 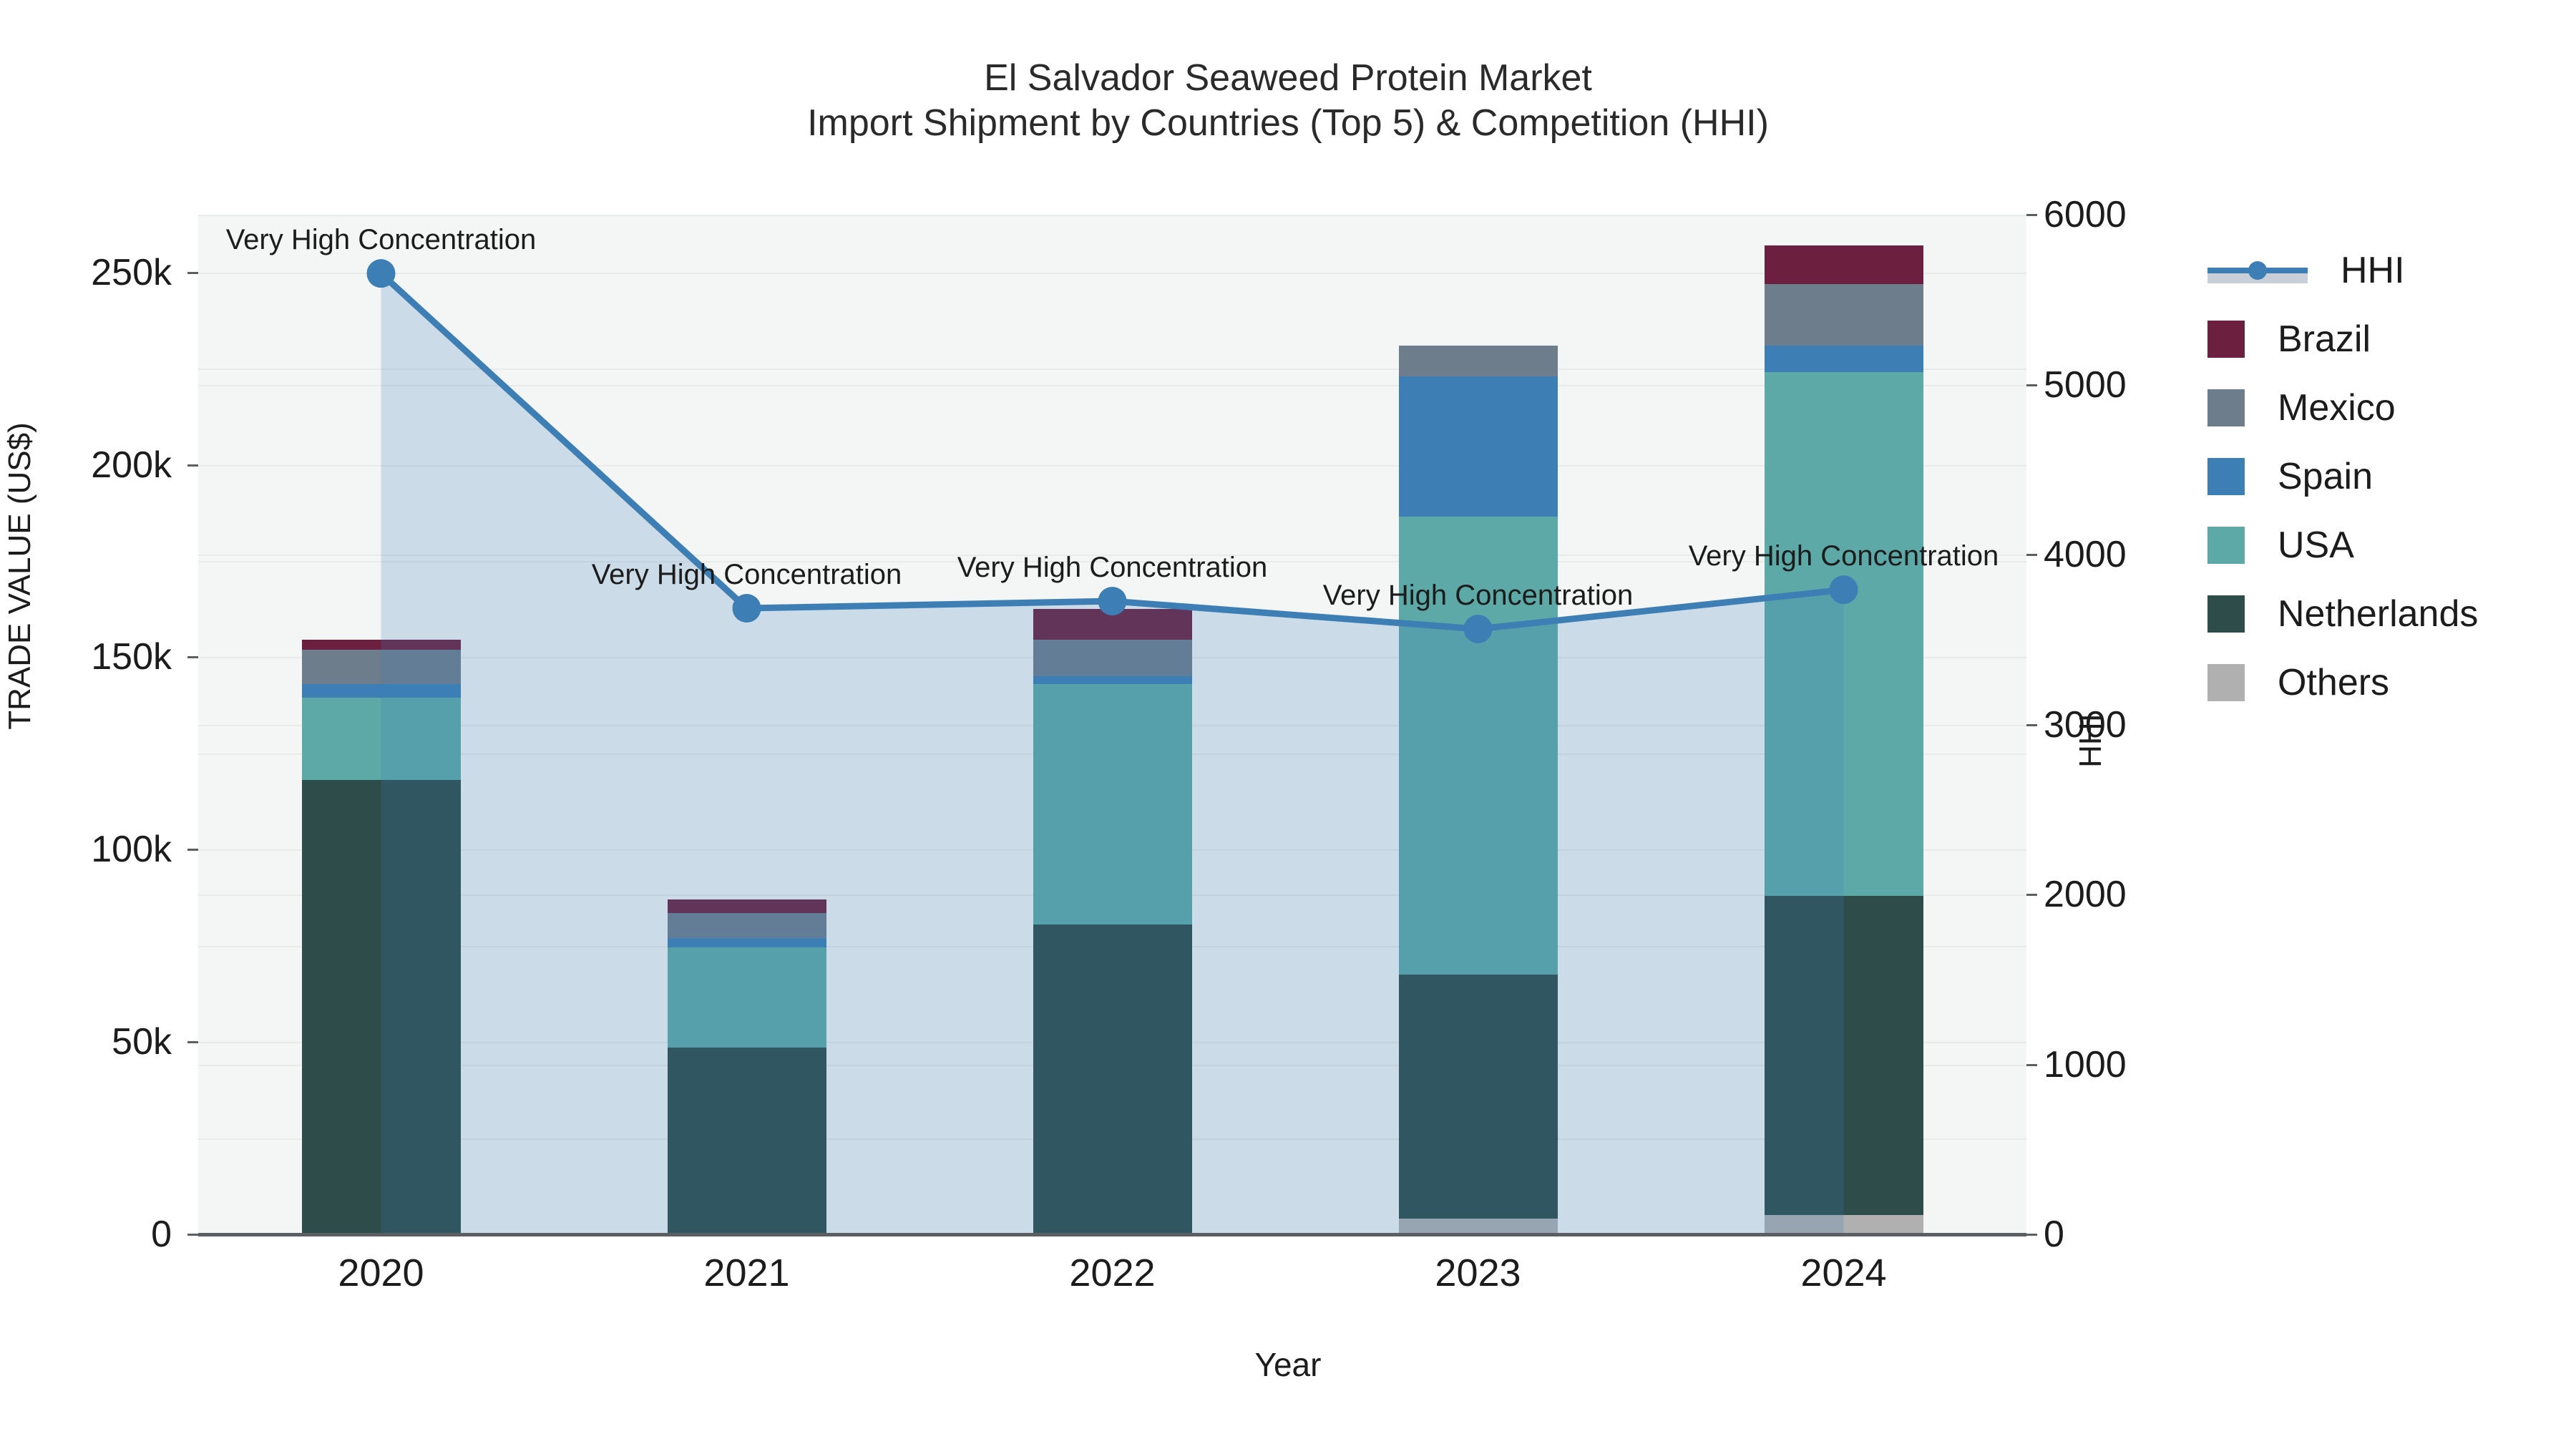 I want to click on hhi-annotation-2024: Very High Concentration, so click(x=1843, y=556).